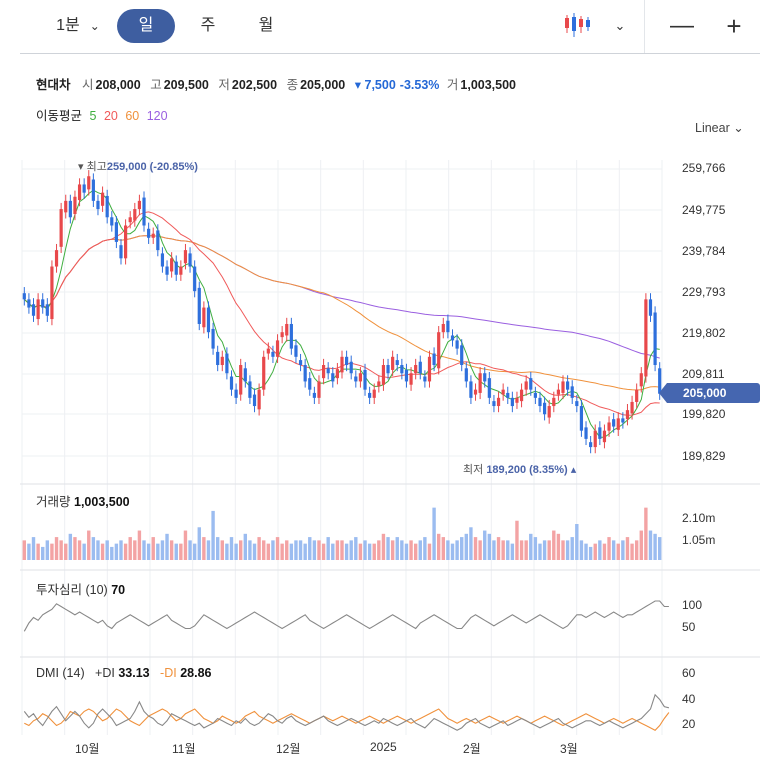  I want to click on moving-average-legend: 이동평균 5 20 60 120, so click(104, 114).